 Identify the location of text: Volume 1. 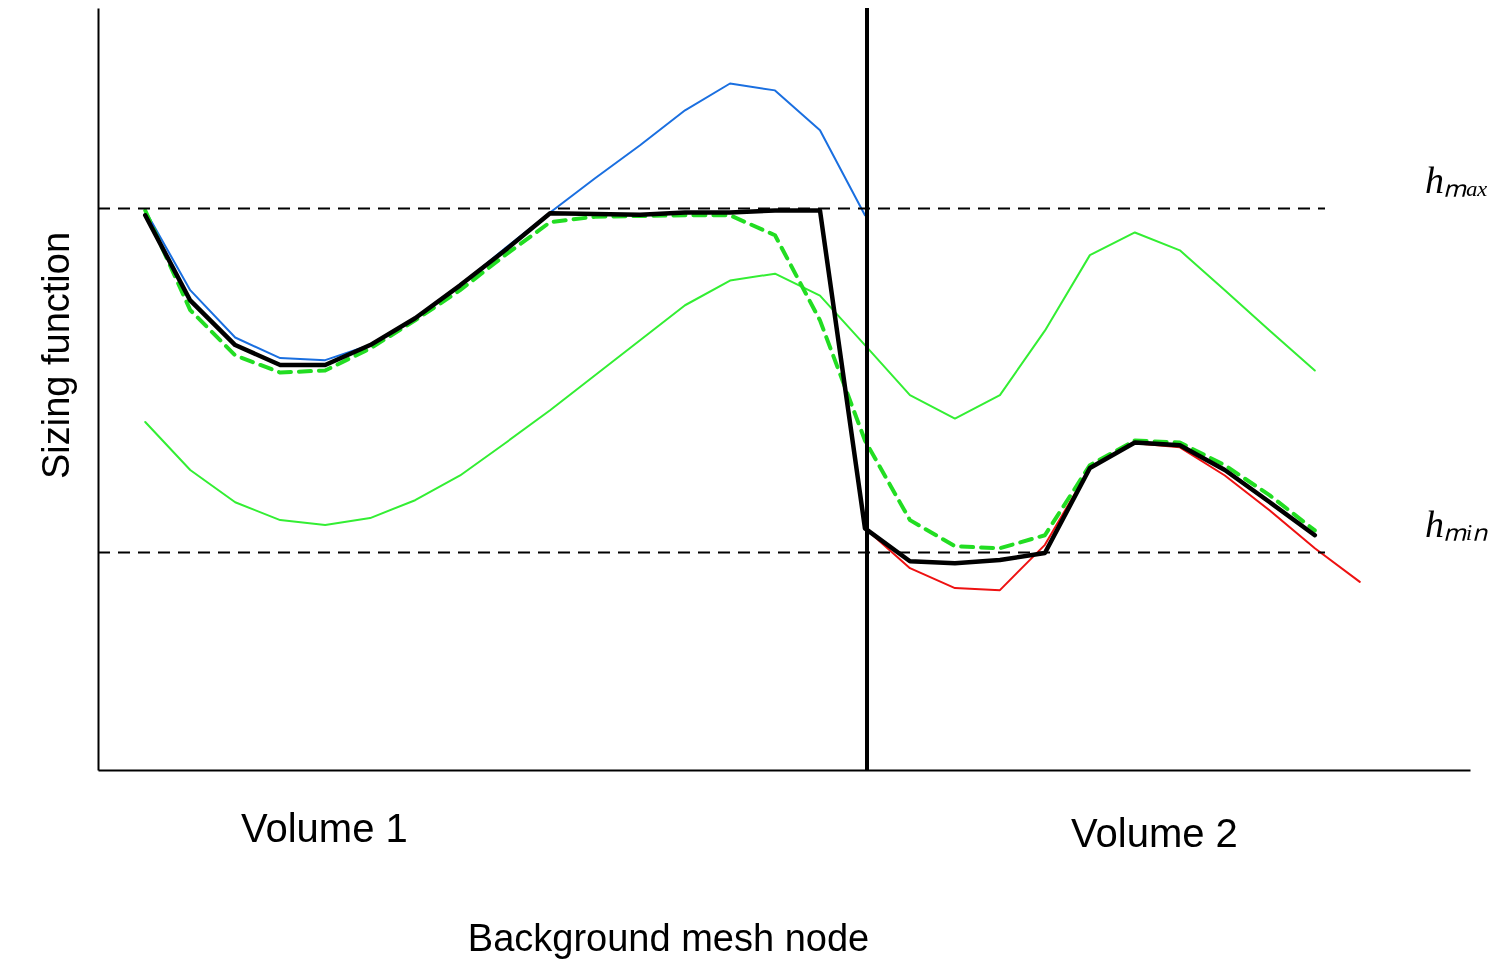
(324, 828).